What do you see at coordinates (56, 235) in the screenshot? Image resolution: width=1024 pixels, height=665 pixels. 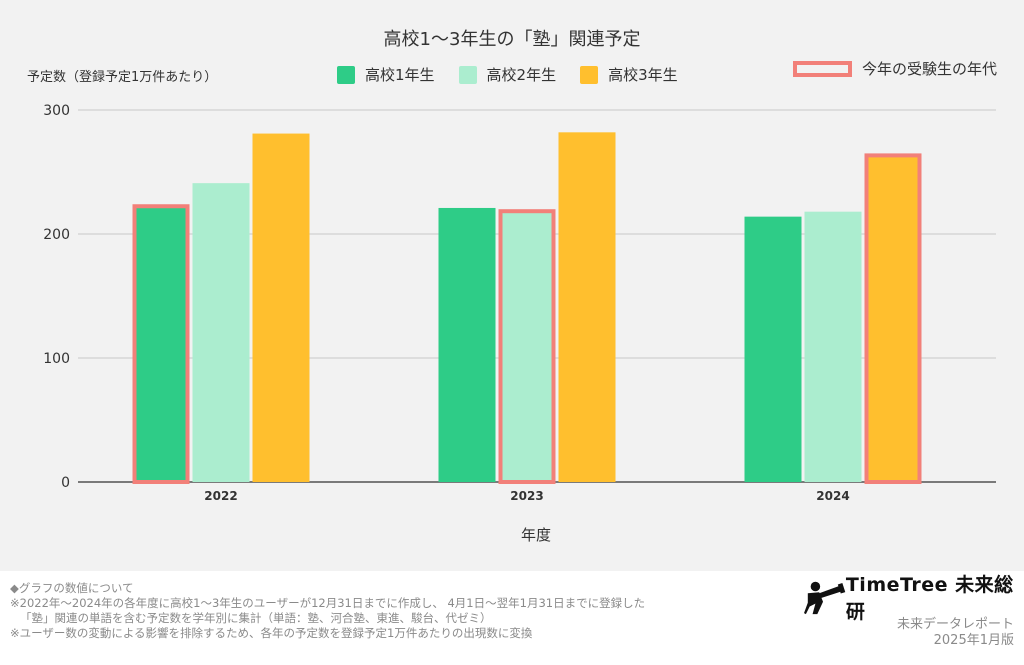 I see `y-tick-label: 200` at bounding box center [56, 235].